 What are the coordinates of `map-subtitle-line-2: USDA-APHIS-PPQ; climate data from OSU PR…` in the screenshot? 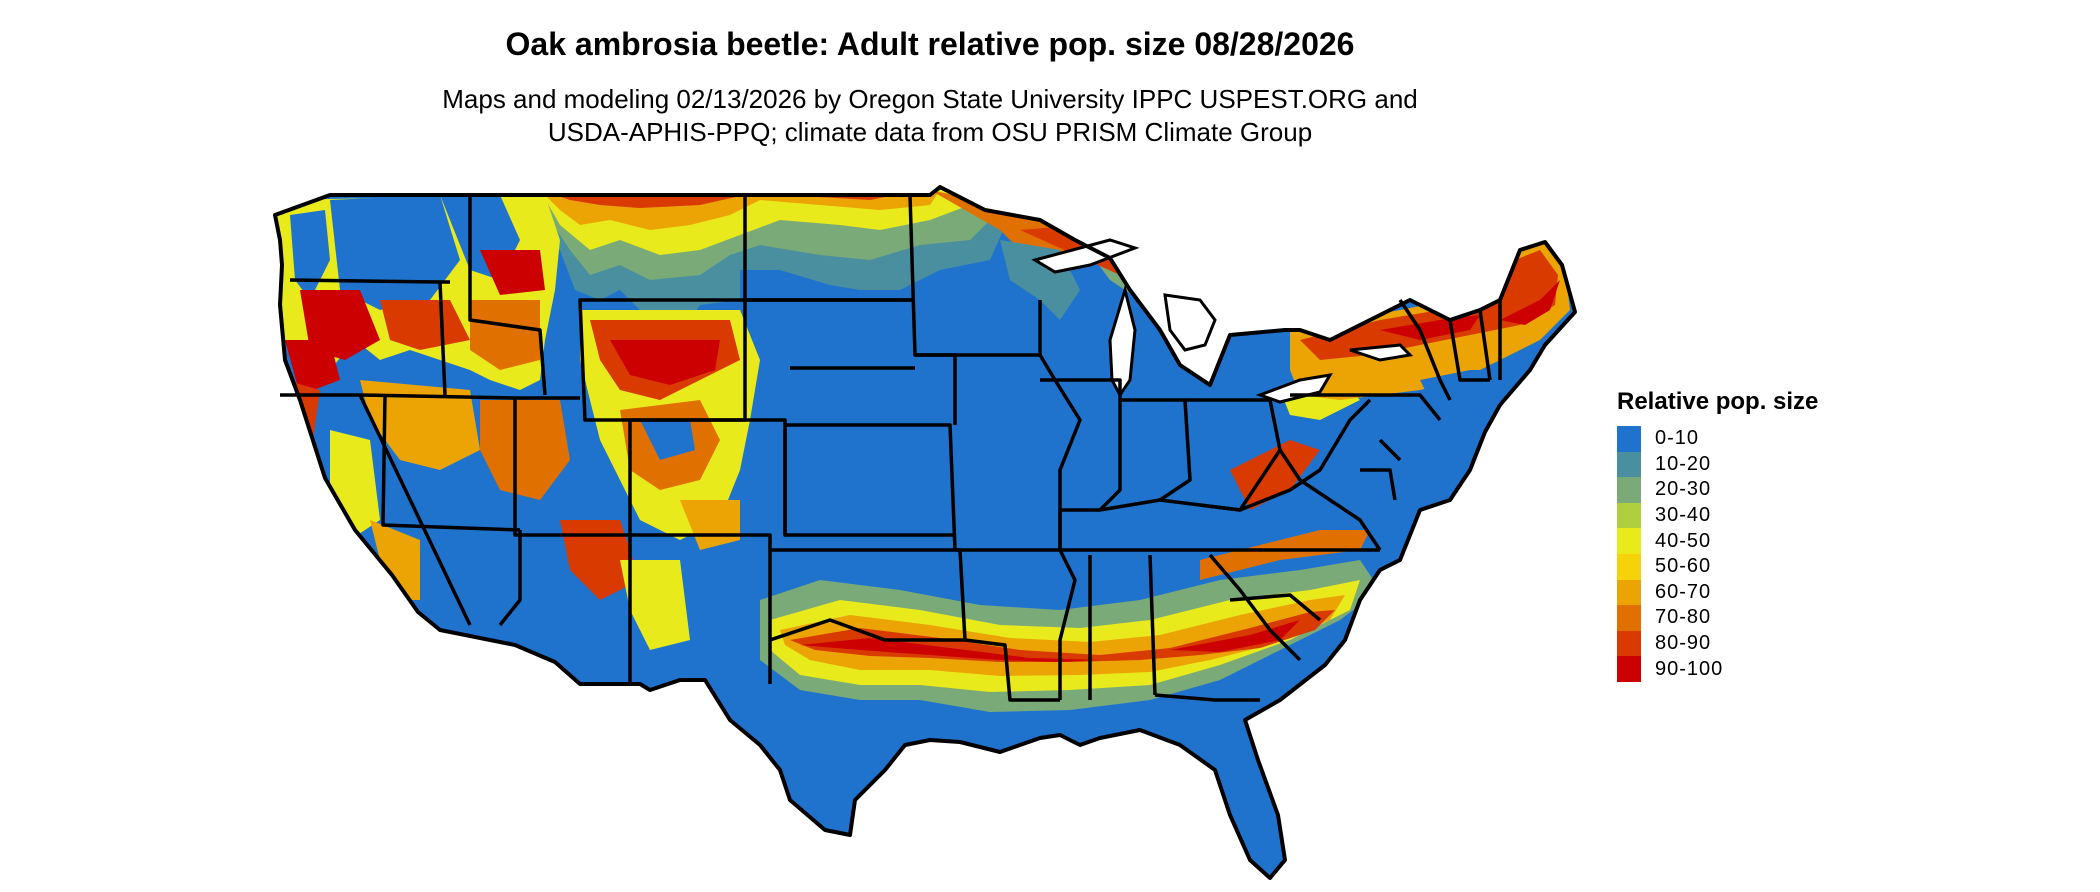 It's located at (930, 132).